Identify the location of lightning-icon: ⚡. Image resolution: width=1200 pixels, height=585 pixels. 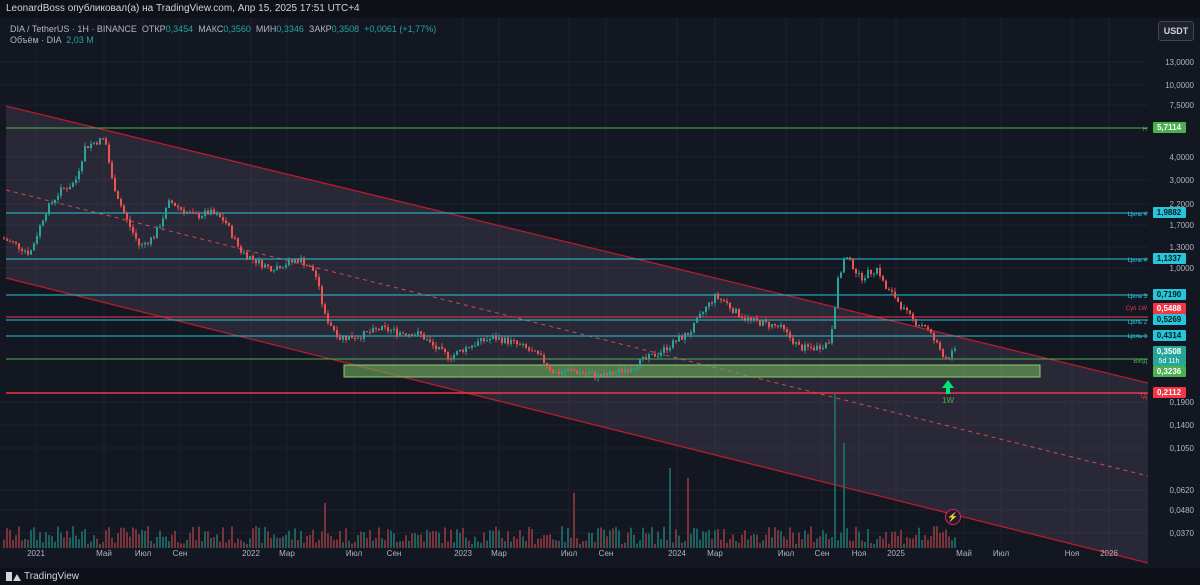
(953, 517).